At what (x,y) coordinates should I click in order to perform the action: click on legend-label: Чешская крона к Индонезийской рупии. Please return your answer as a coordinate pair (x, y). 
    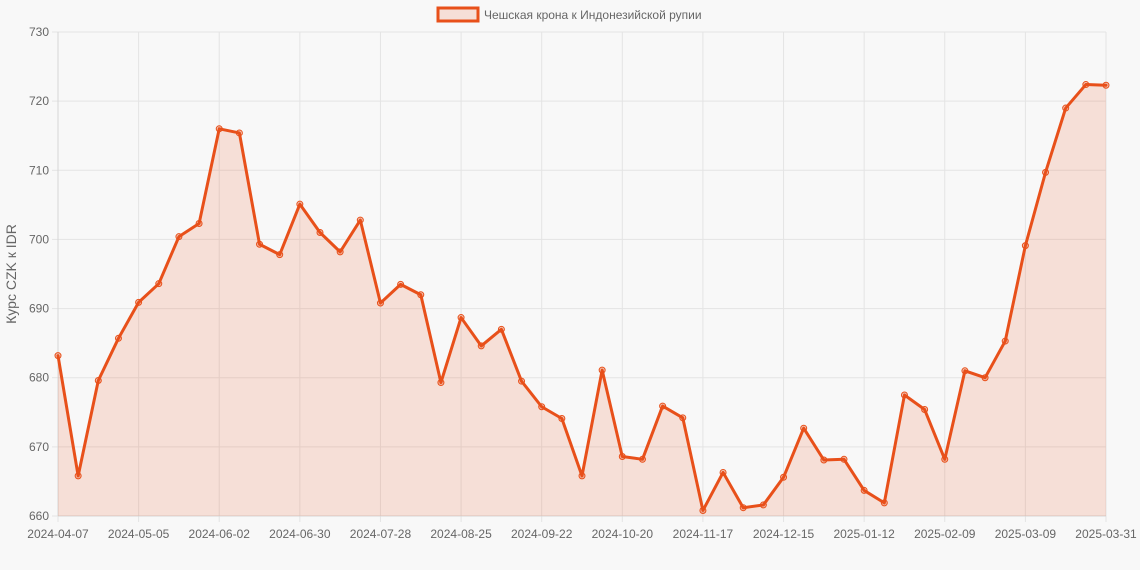
    Looking at the image, I should click on (593, 15).